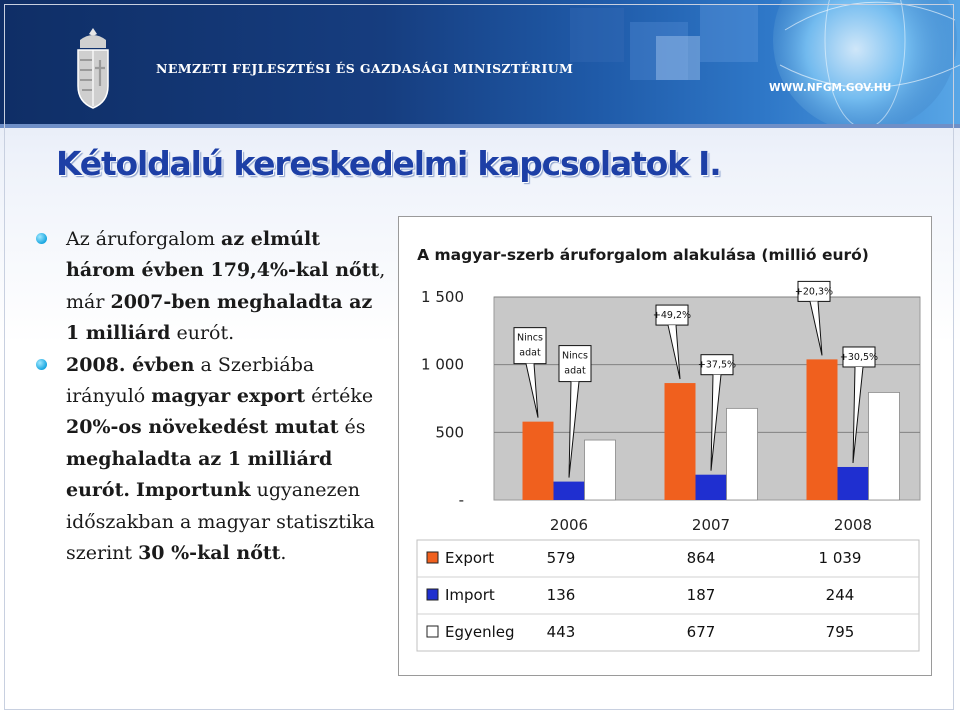  What do you see at coordinates (352, 427) in the screenshot?
I see `bullet-text: és` at bounding box center [352, 427].